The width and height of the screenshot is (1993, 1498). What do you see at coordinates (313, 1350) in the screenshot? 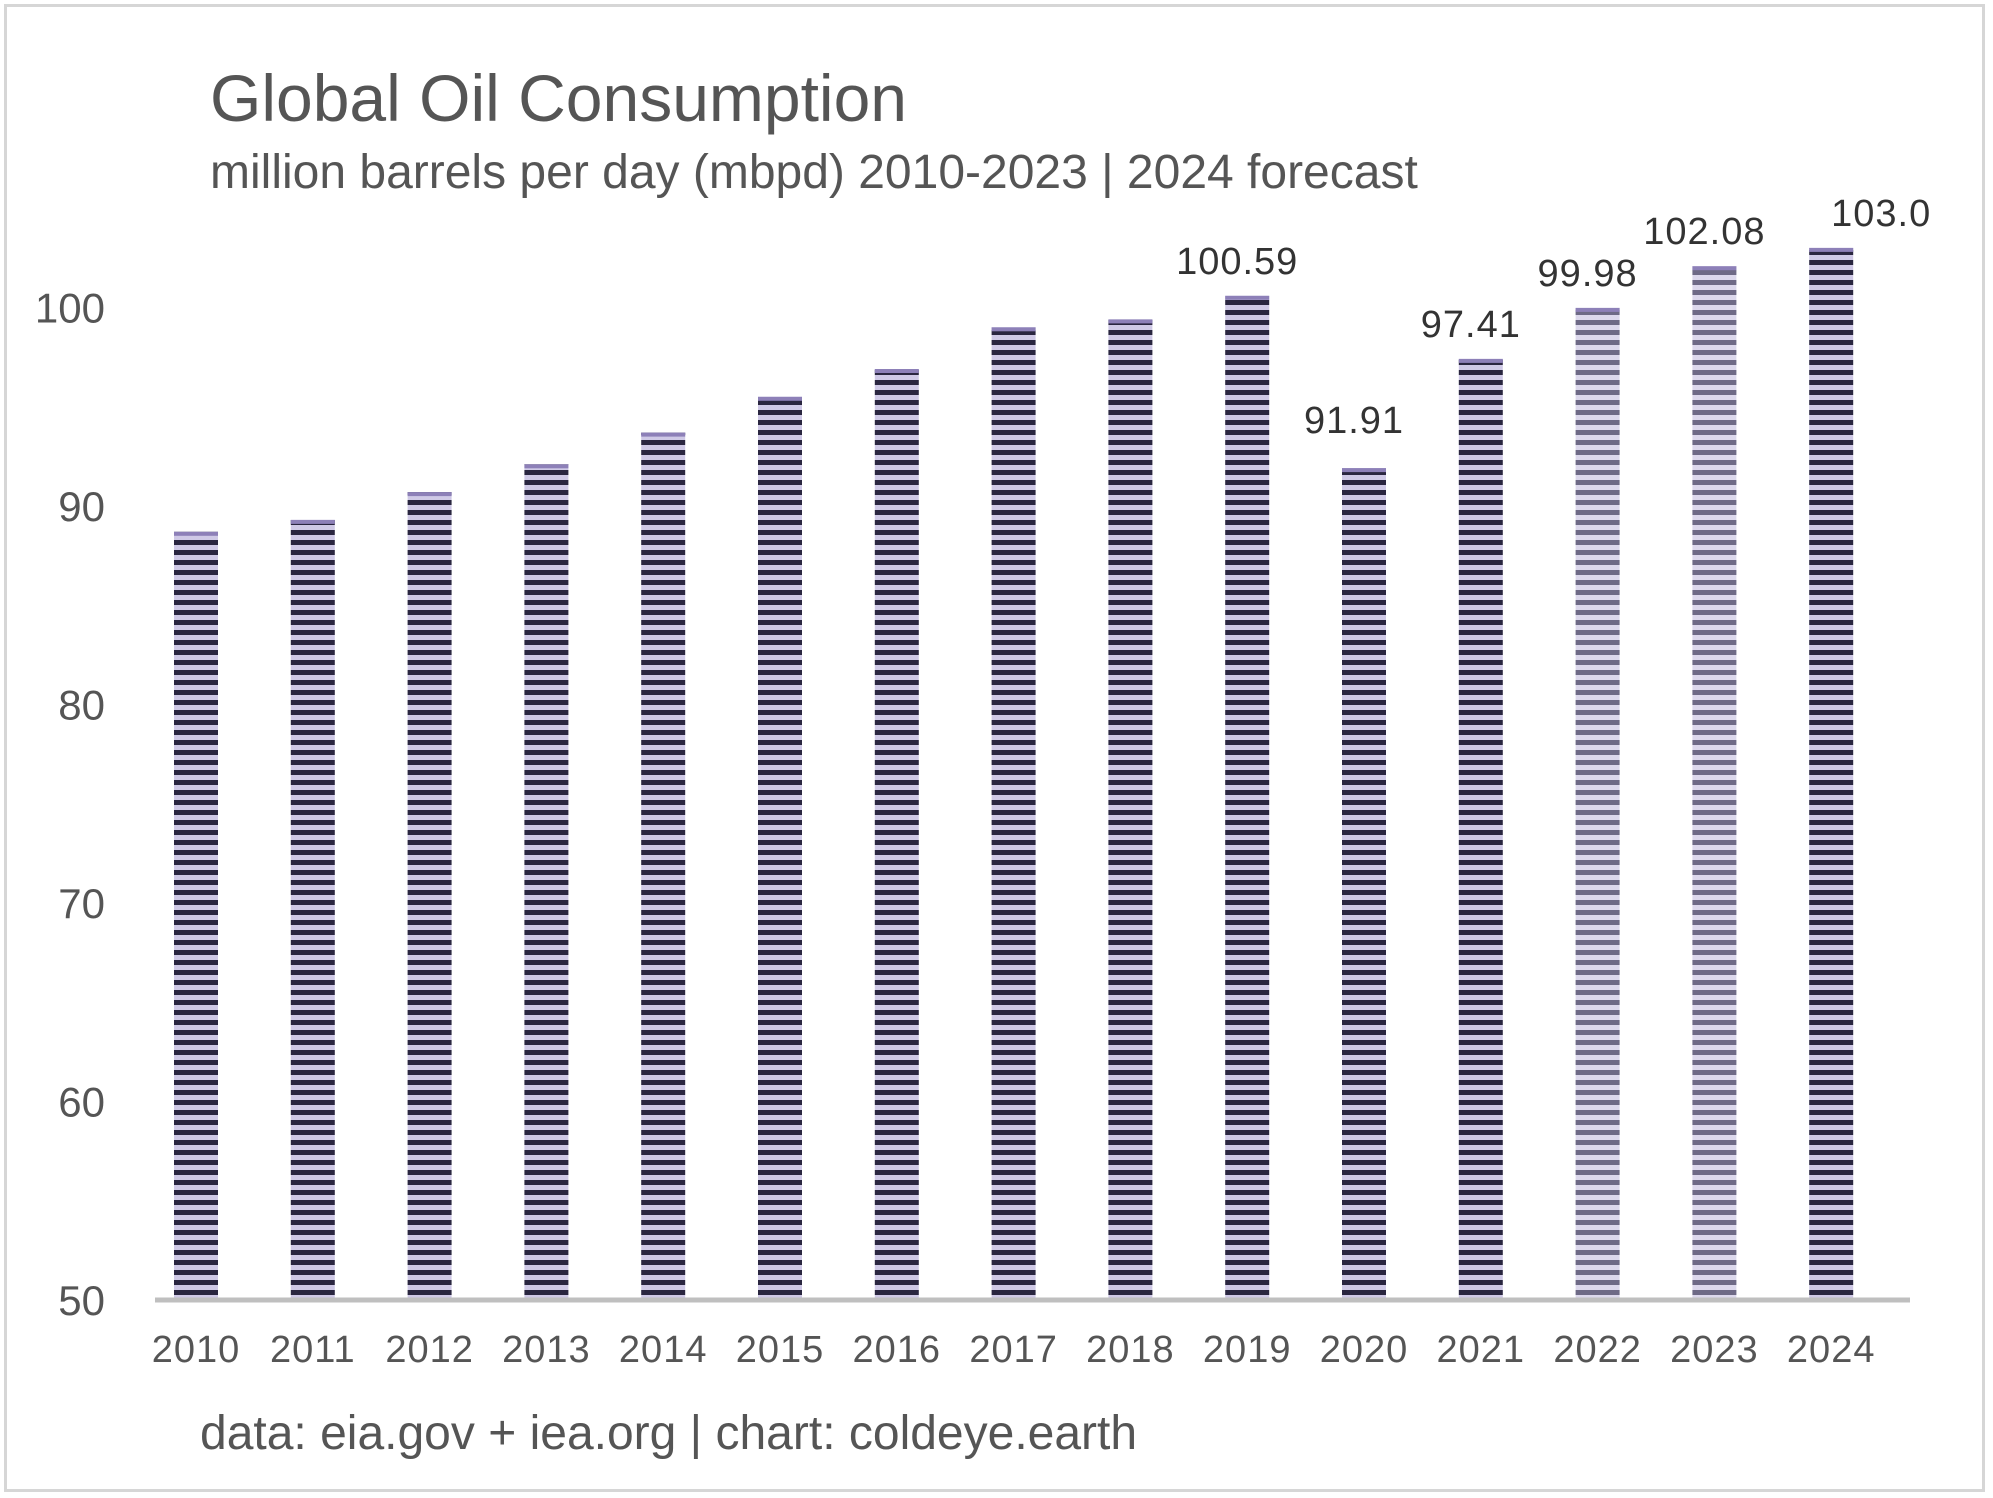
I see `x-tick-label: 2011` at bounding box center [313, 1350].